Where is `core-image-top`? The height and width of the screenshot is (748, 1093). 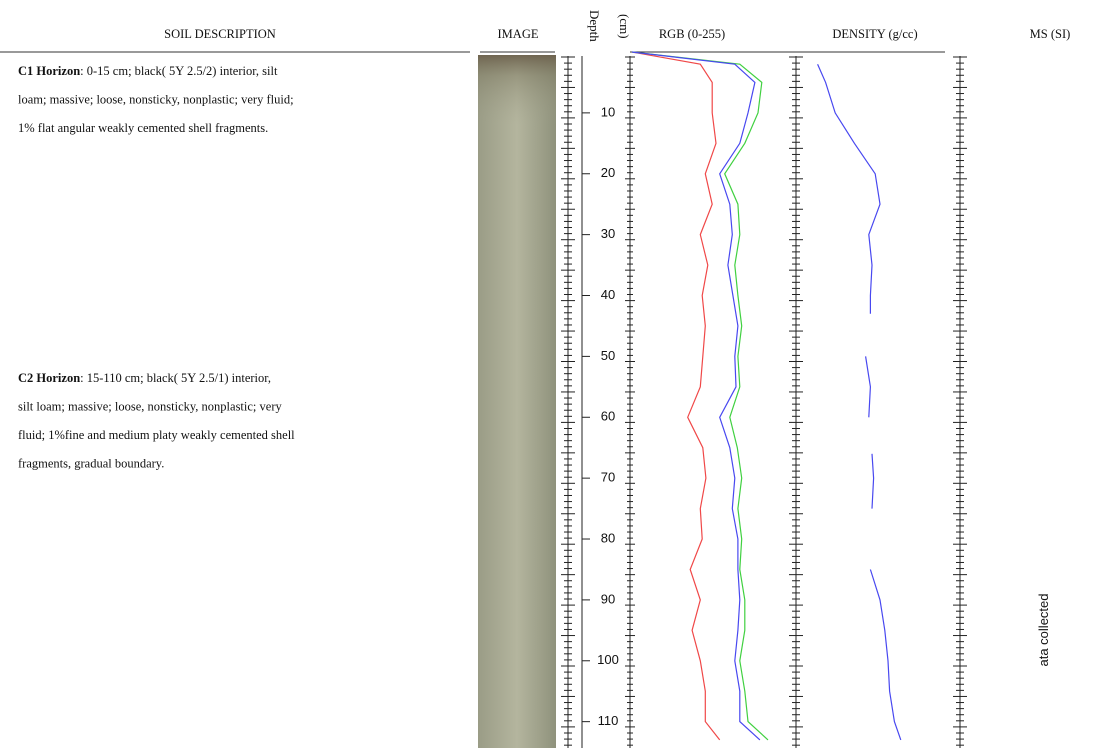 core-image-top is located at coordinates (517, 401).